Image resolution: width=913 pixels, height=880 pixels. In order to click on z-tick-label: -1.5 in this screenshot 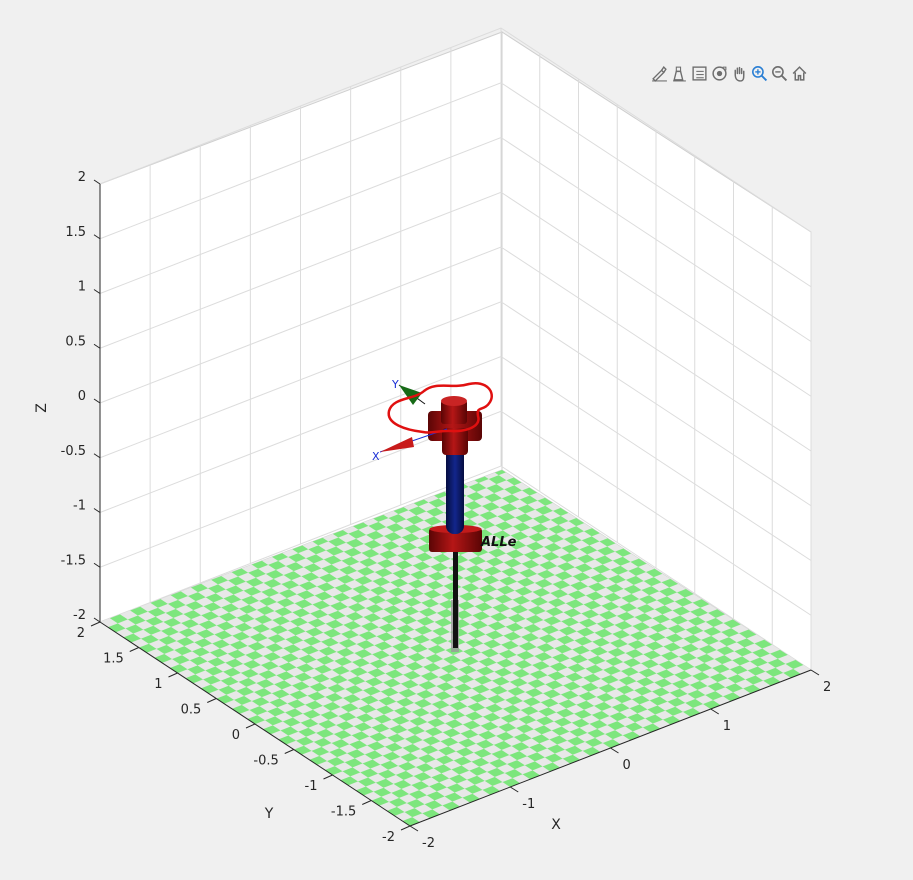, I will do `click(73, 560)`.